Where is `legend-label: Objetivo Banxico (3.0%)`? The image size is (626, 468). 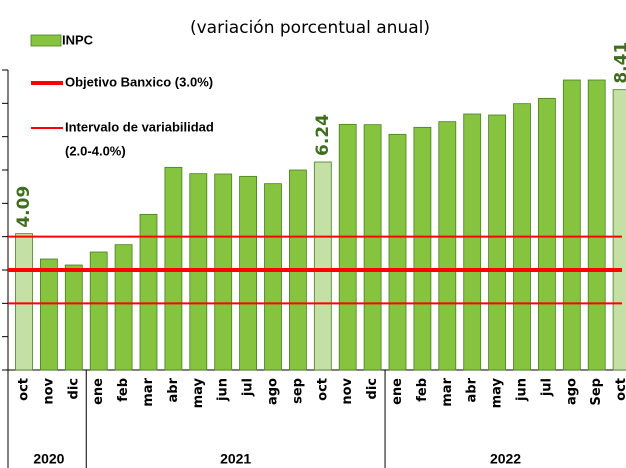 legend-label: Objetivo Banxico (3.0%) is located at coordinates (139, 81).